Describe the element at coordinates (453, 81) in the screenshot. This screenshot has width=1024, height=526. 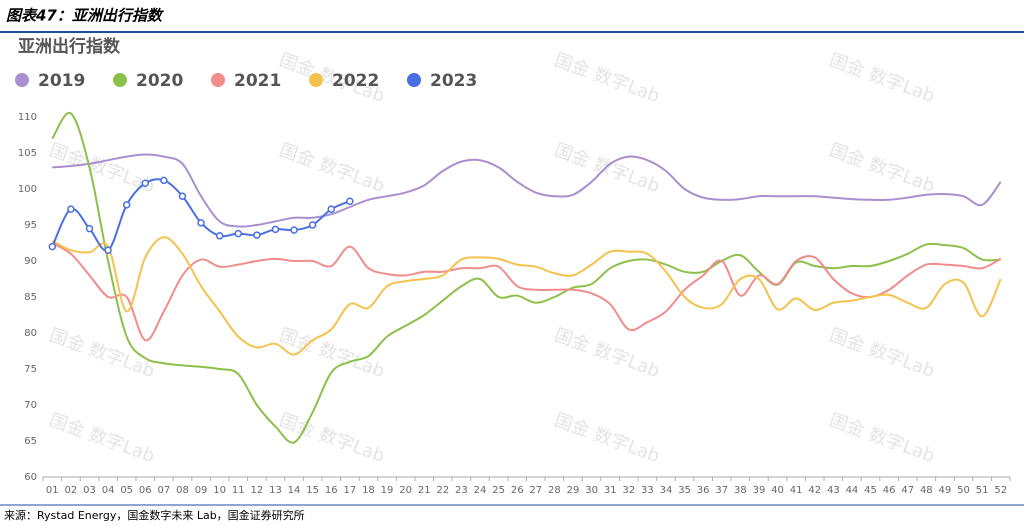
I see `legend-label: 2023` at that location.